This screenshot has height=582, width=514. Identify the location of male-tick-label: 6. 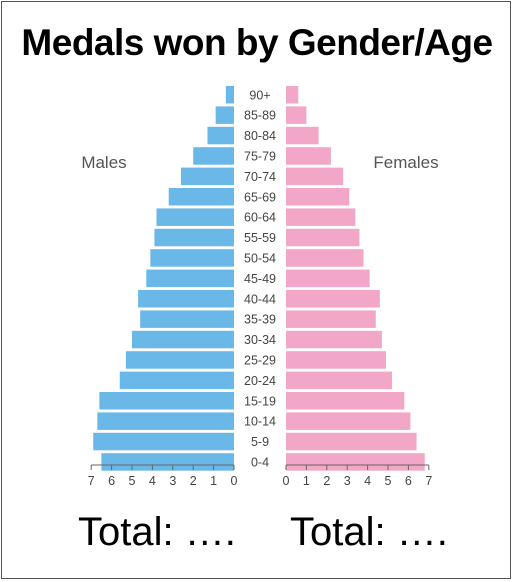
(111, 481).